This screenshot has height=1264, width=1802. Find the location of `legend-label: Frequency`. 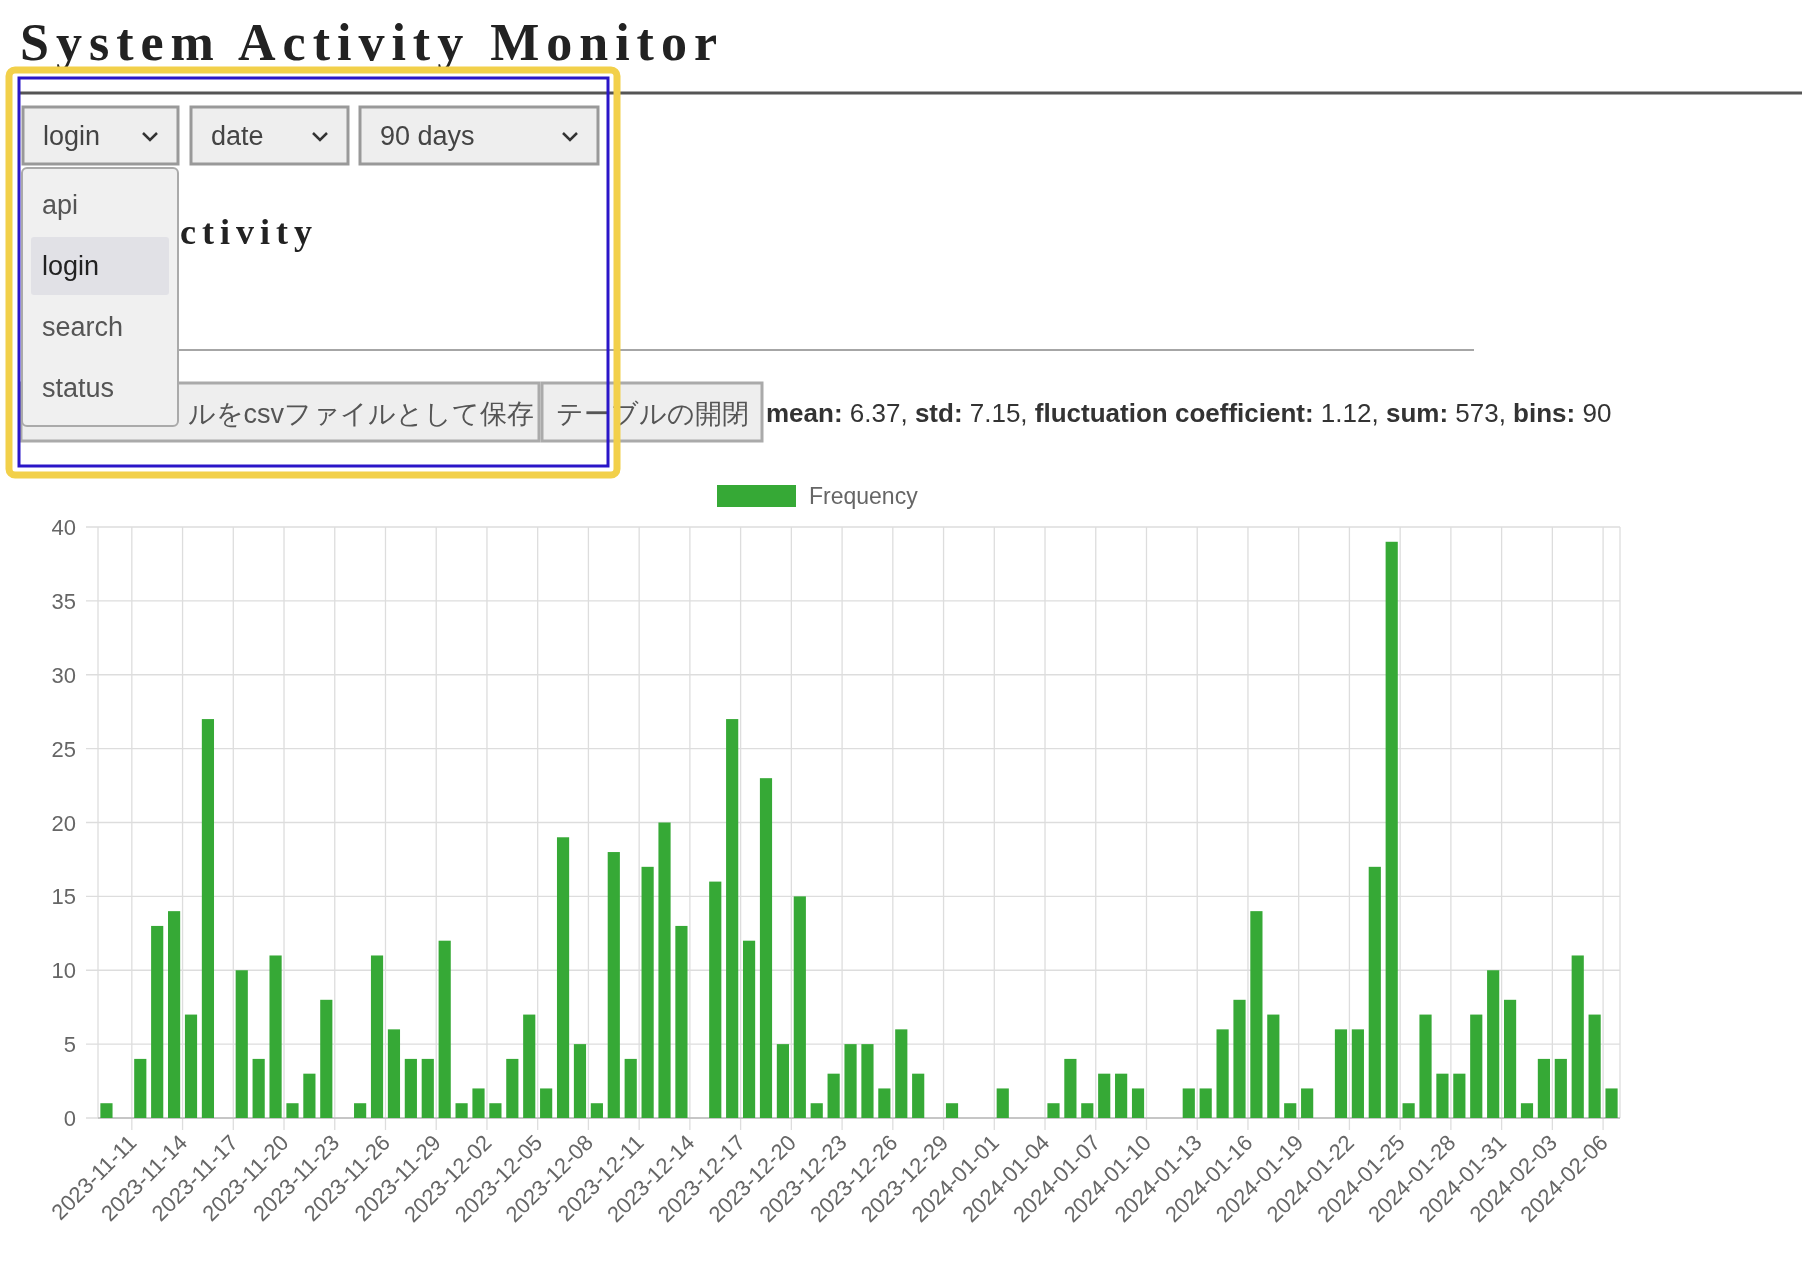

legend-label: Frequency is located at coordinates (864, 496).